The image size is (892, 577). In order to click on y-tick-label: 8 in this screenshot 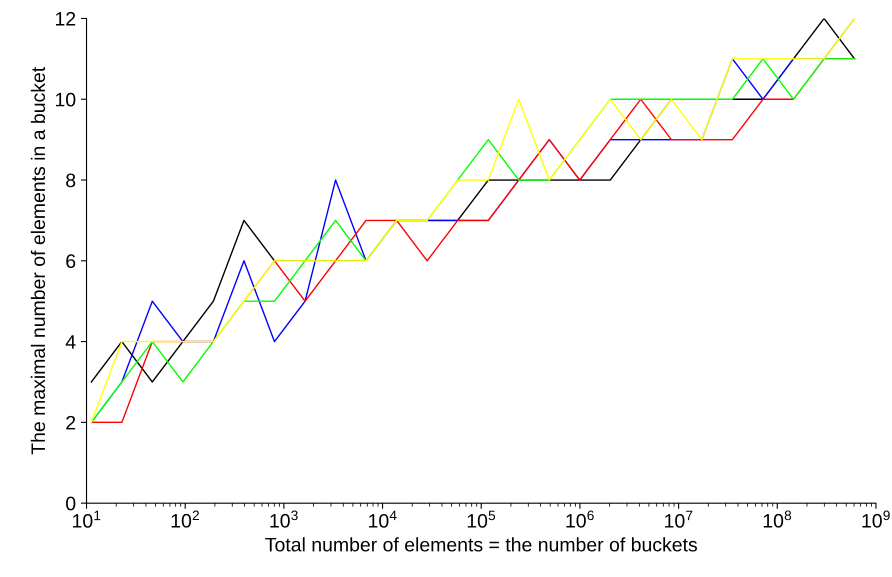, I will do `click(71, 180)`.